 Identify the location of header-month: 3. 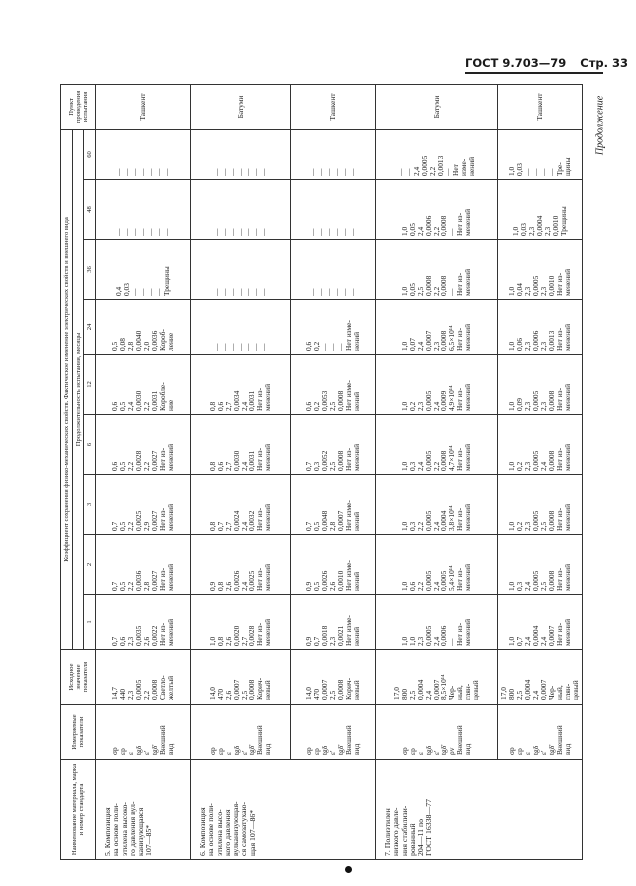
(89, 504).